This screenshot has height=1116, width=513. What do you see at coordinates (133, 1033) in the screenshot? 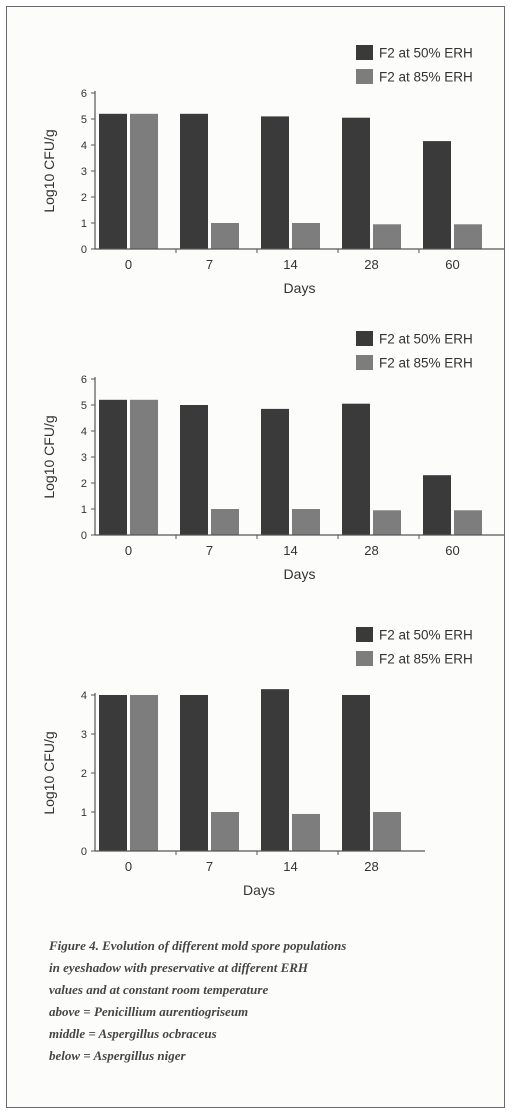
I see `caption-line: middle = Aspergillus ocbraceus` at bounding box center [133, 1033].